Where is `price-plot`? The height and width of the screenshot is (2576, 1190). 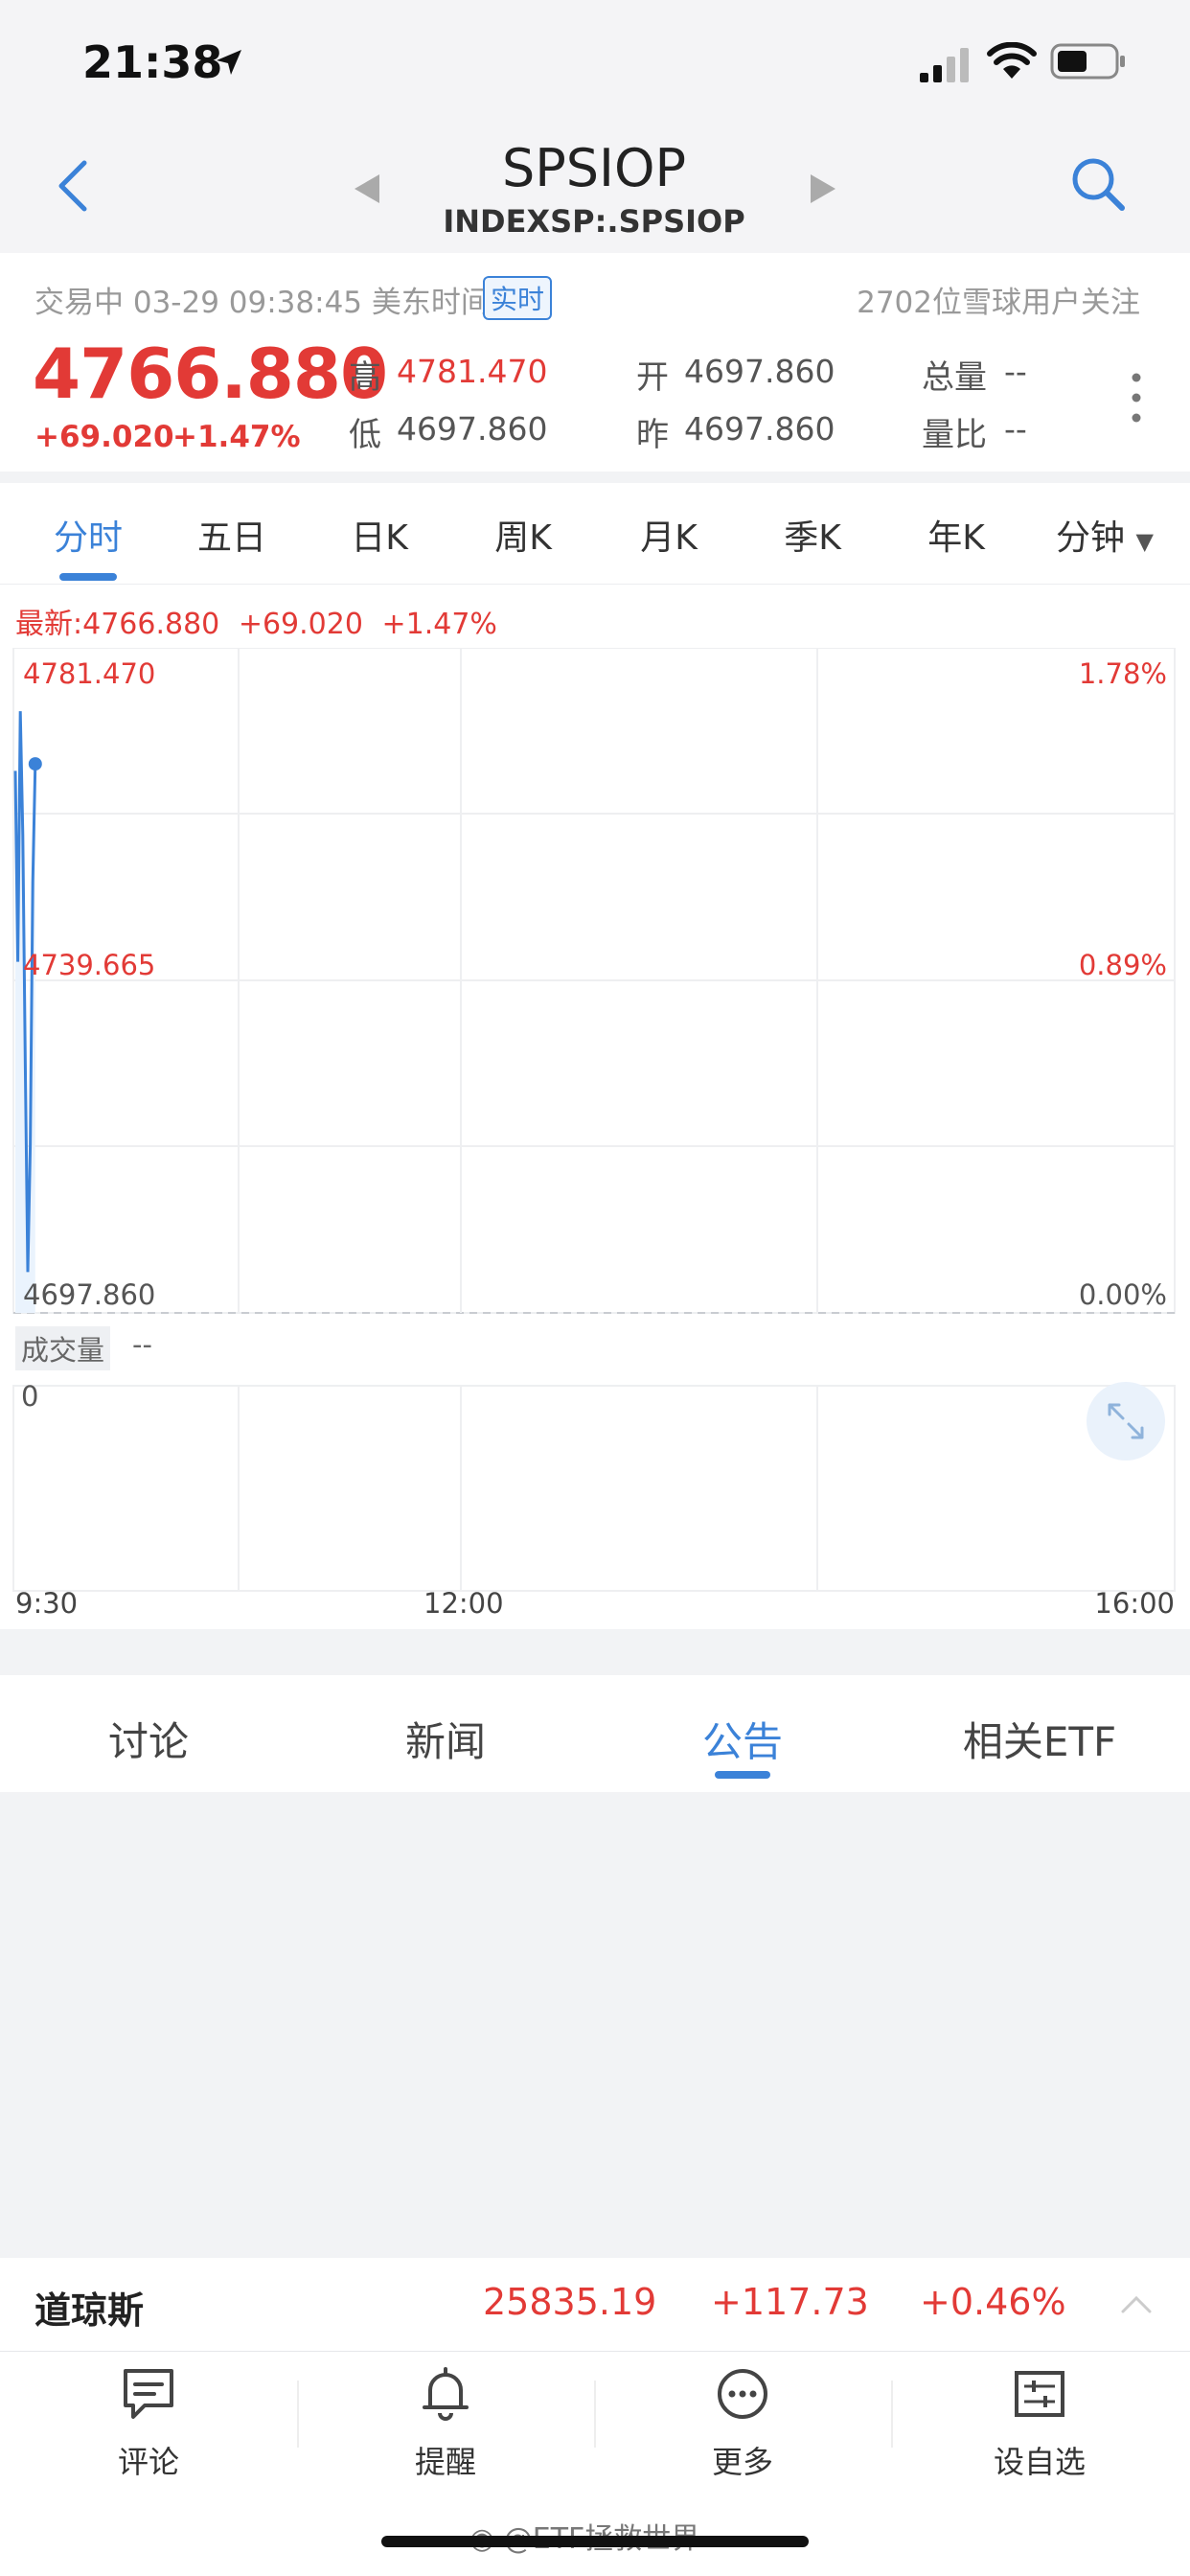 price-plot is located at coordinates (28, 1012).